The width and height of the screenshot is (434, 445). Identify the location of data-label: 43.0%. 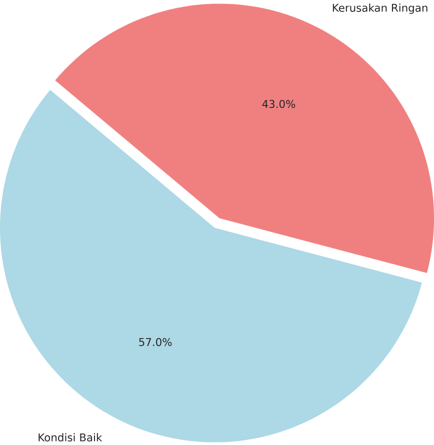
(279, 104).